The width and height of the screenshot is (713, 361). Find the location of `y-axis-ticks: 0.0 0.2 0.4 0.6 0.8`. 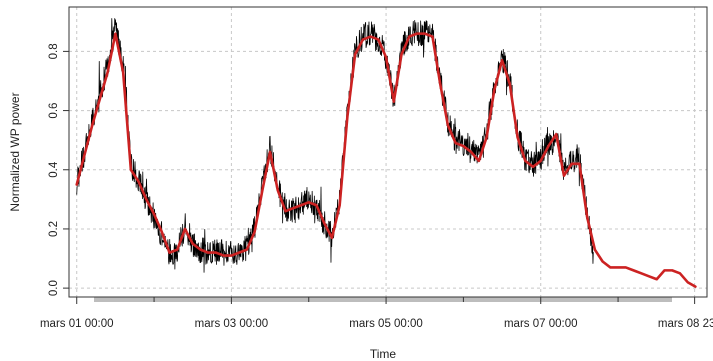

y-axis-ticks: 0.0 0.2 0.4 0.6 0.8 is located at coordinates (58, 169).